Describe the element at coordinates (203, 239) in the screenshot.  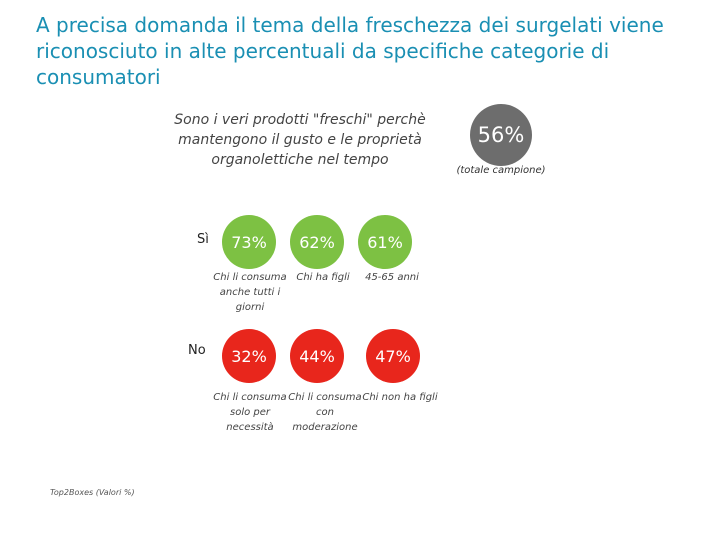
I see `row-label-si: Sì` at that location.